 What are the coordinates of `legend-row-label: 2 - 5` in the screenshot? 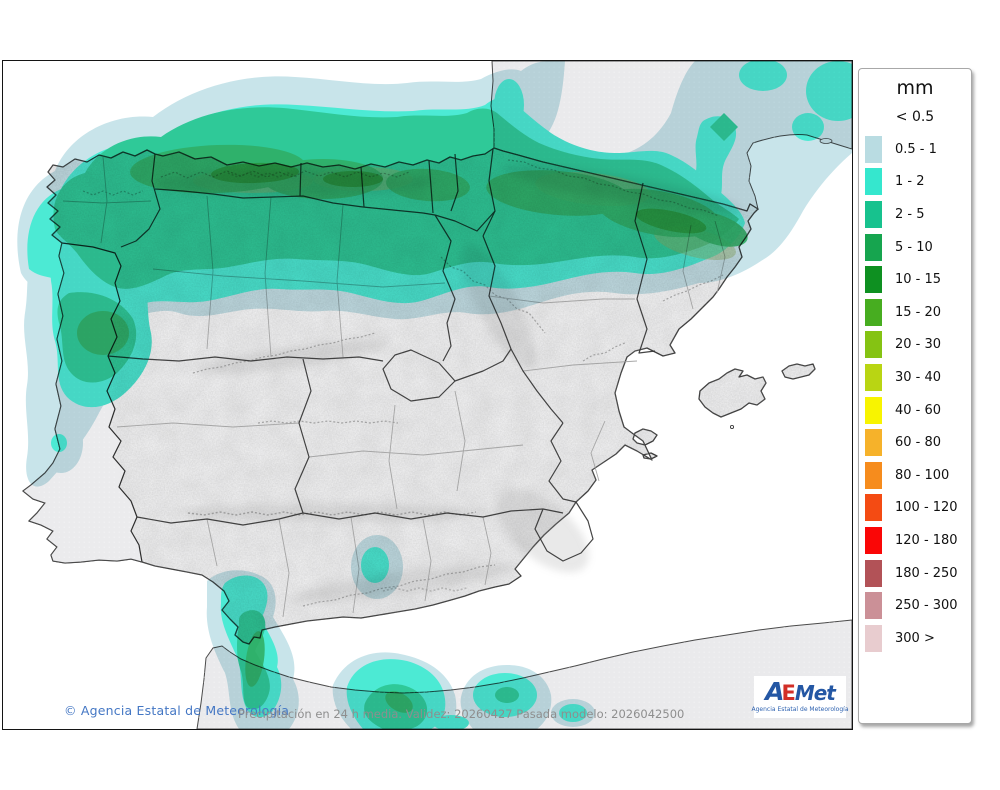 It's located at (910, 214).